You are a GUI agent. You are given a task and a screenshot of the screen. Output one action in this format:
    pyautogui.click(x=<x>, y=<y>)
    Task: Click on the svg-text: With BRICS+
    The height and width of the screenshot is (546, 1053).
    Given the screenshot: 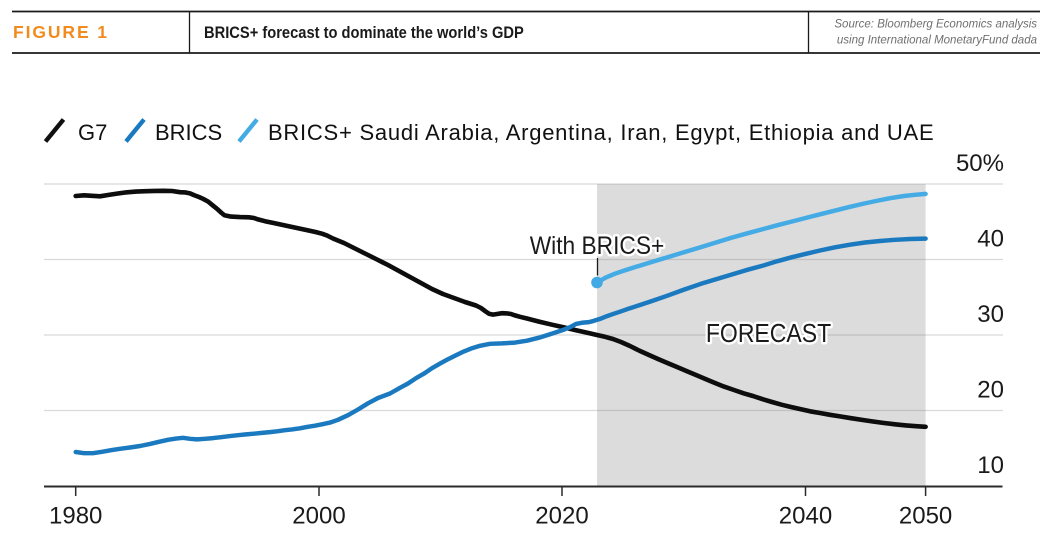 What is the action you would take?
    pyautogui.click(x=597, y=246)
    